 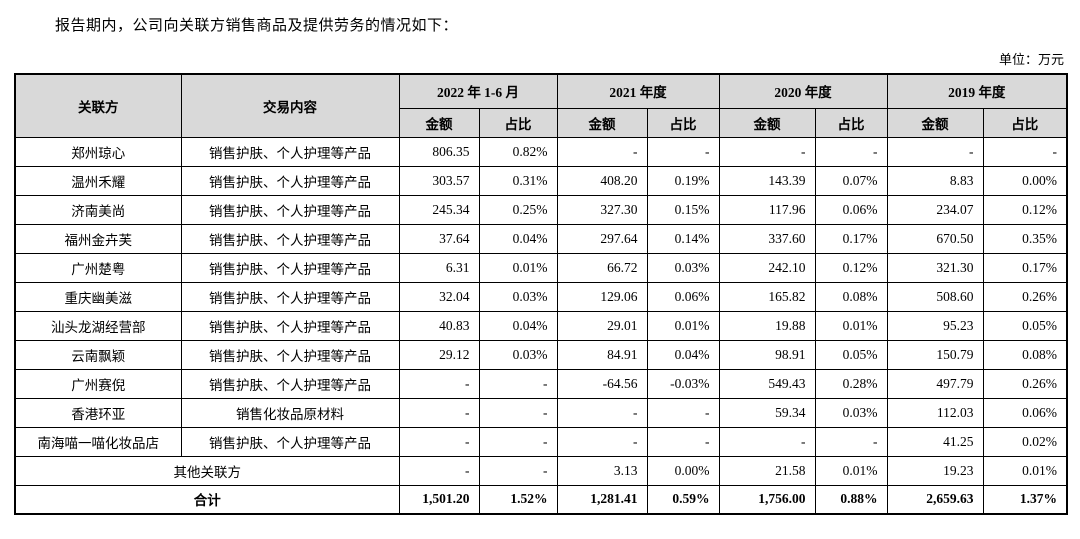 What do you see at coordinates (767, 238) in the screenshot?
I see `amount-cell: 337.60` at bounding box center [767, 238].